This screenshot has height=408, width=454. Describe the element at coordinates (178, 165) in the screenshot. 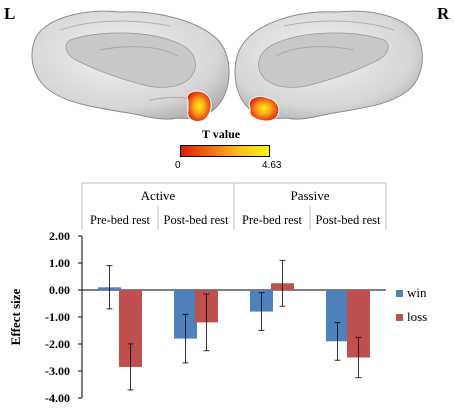

I see `colorbar-min-label: 0` at that location.